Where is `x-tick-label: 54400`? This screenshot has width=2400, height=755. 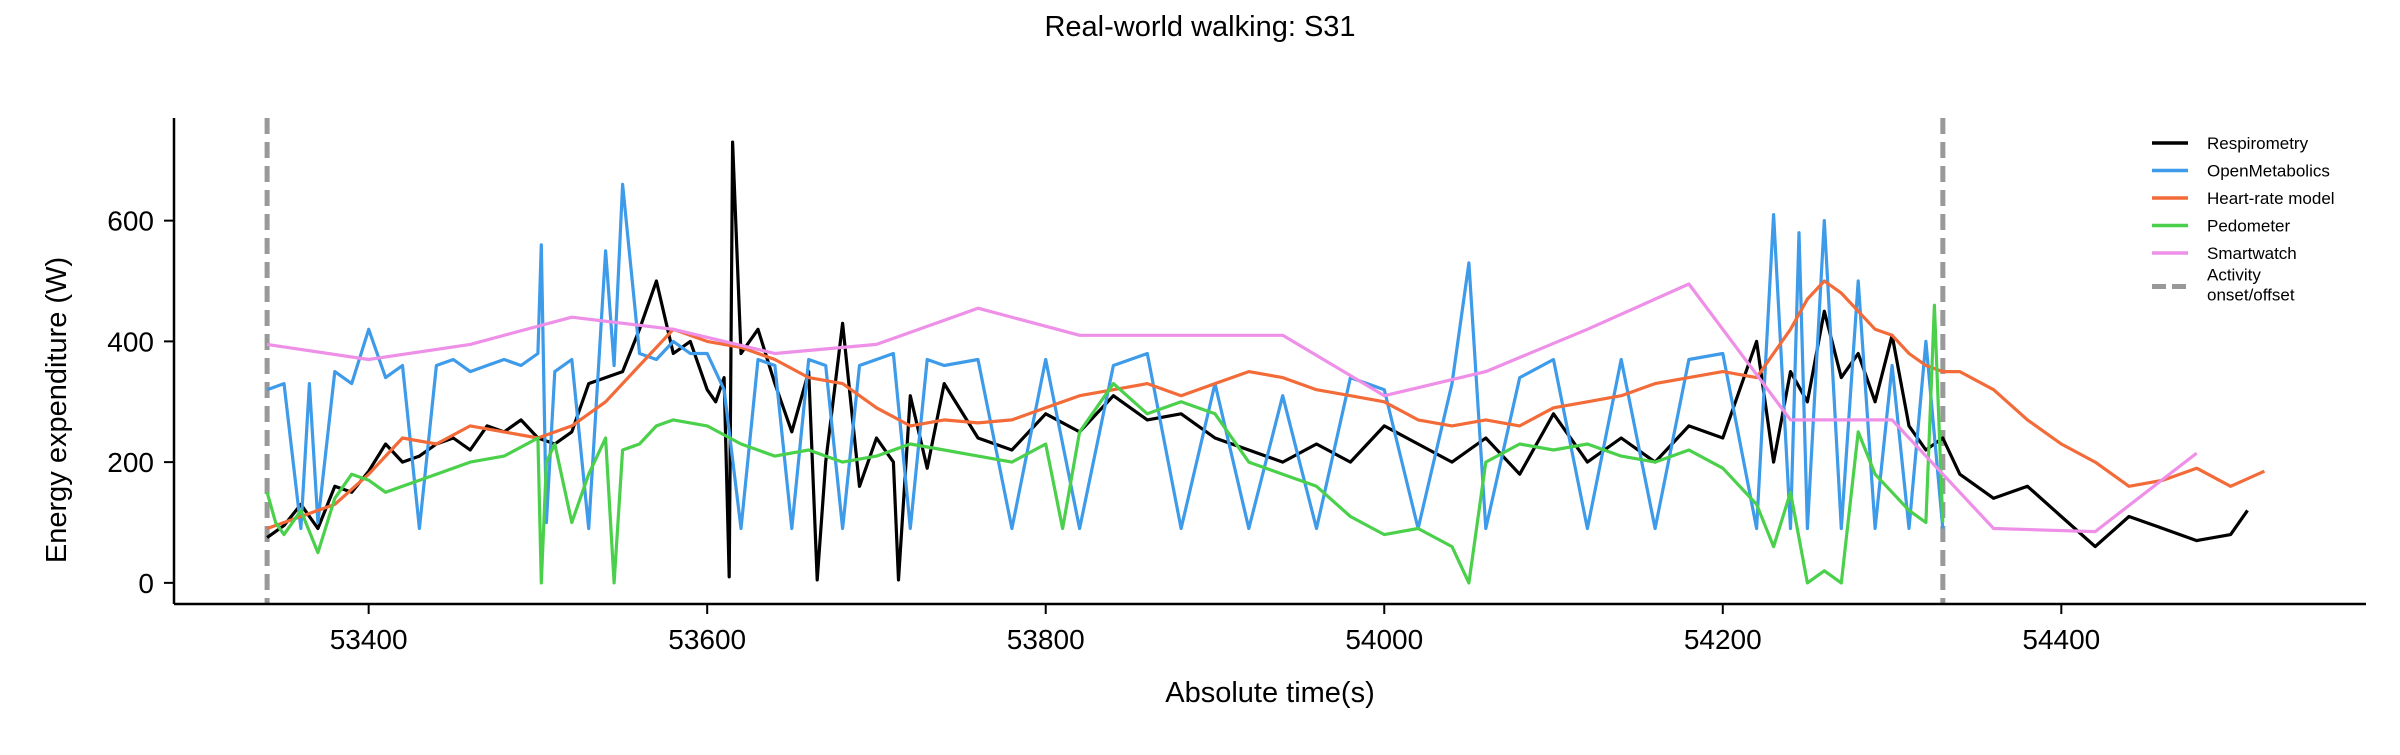
x-tick-label: 54400 is located at coordinates (2061, 639).